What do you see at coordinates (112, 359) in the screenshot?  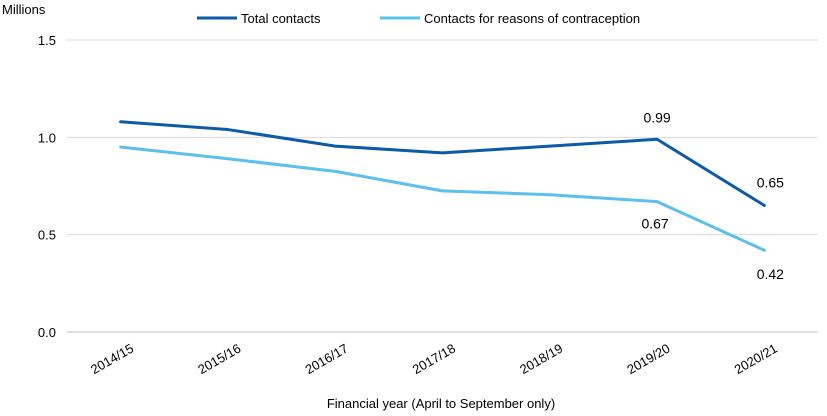 I see `x-tick-label: 2014/15` at bounding box center [112, 359].